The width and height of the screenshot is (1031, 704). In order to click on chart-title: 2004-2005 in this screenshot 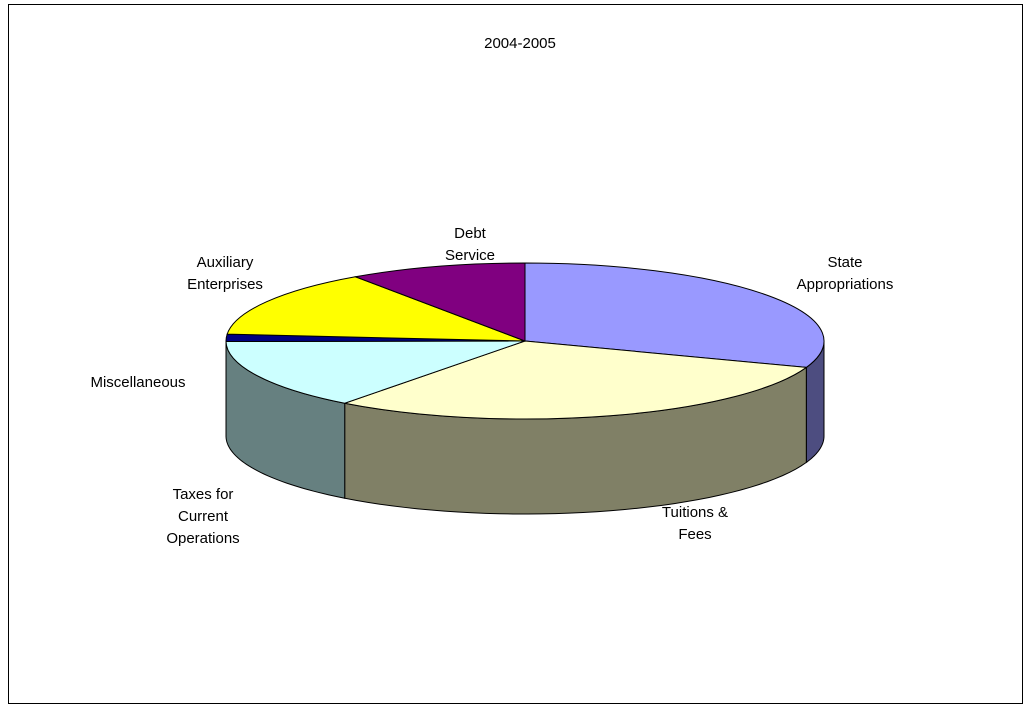, I will do `click(520, 43)`.